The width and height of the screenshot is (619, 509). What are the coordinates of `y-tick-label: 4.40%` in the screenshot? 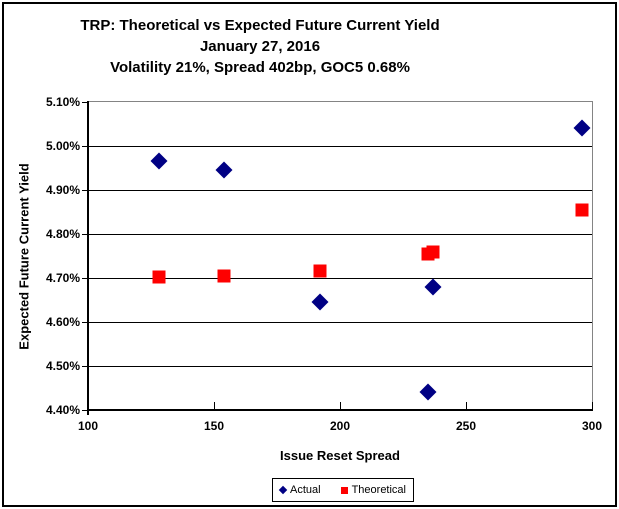 It's located at (62, 410).